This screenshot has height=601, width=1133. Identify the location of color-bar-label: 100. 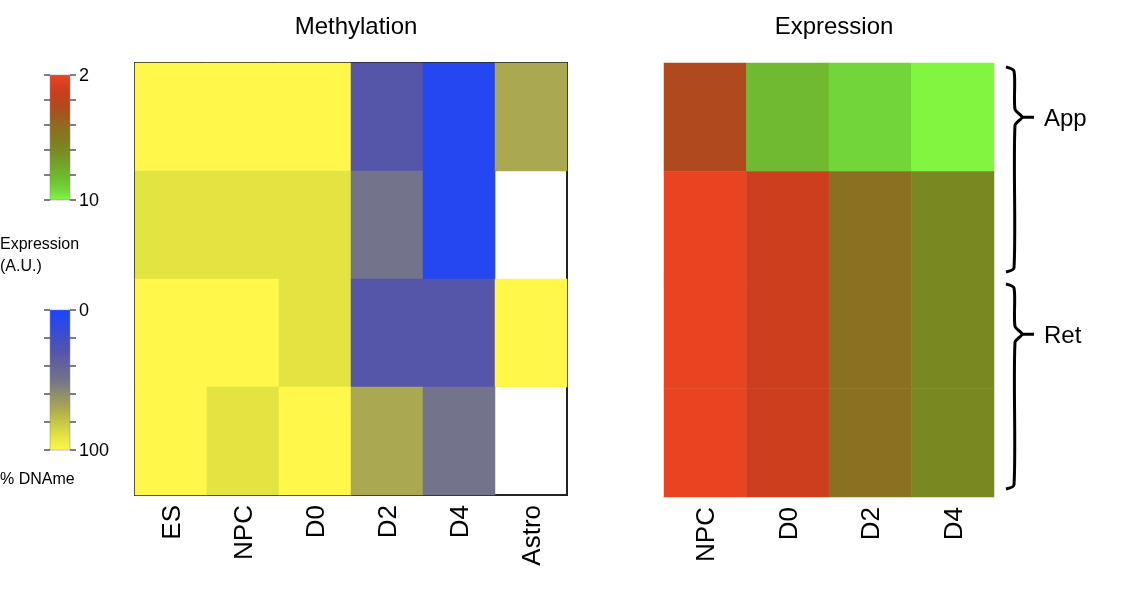
(94, 450).